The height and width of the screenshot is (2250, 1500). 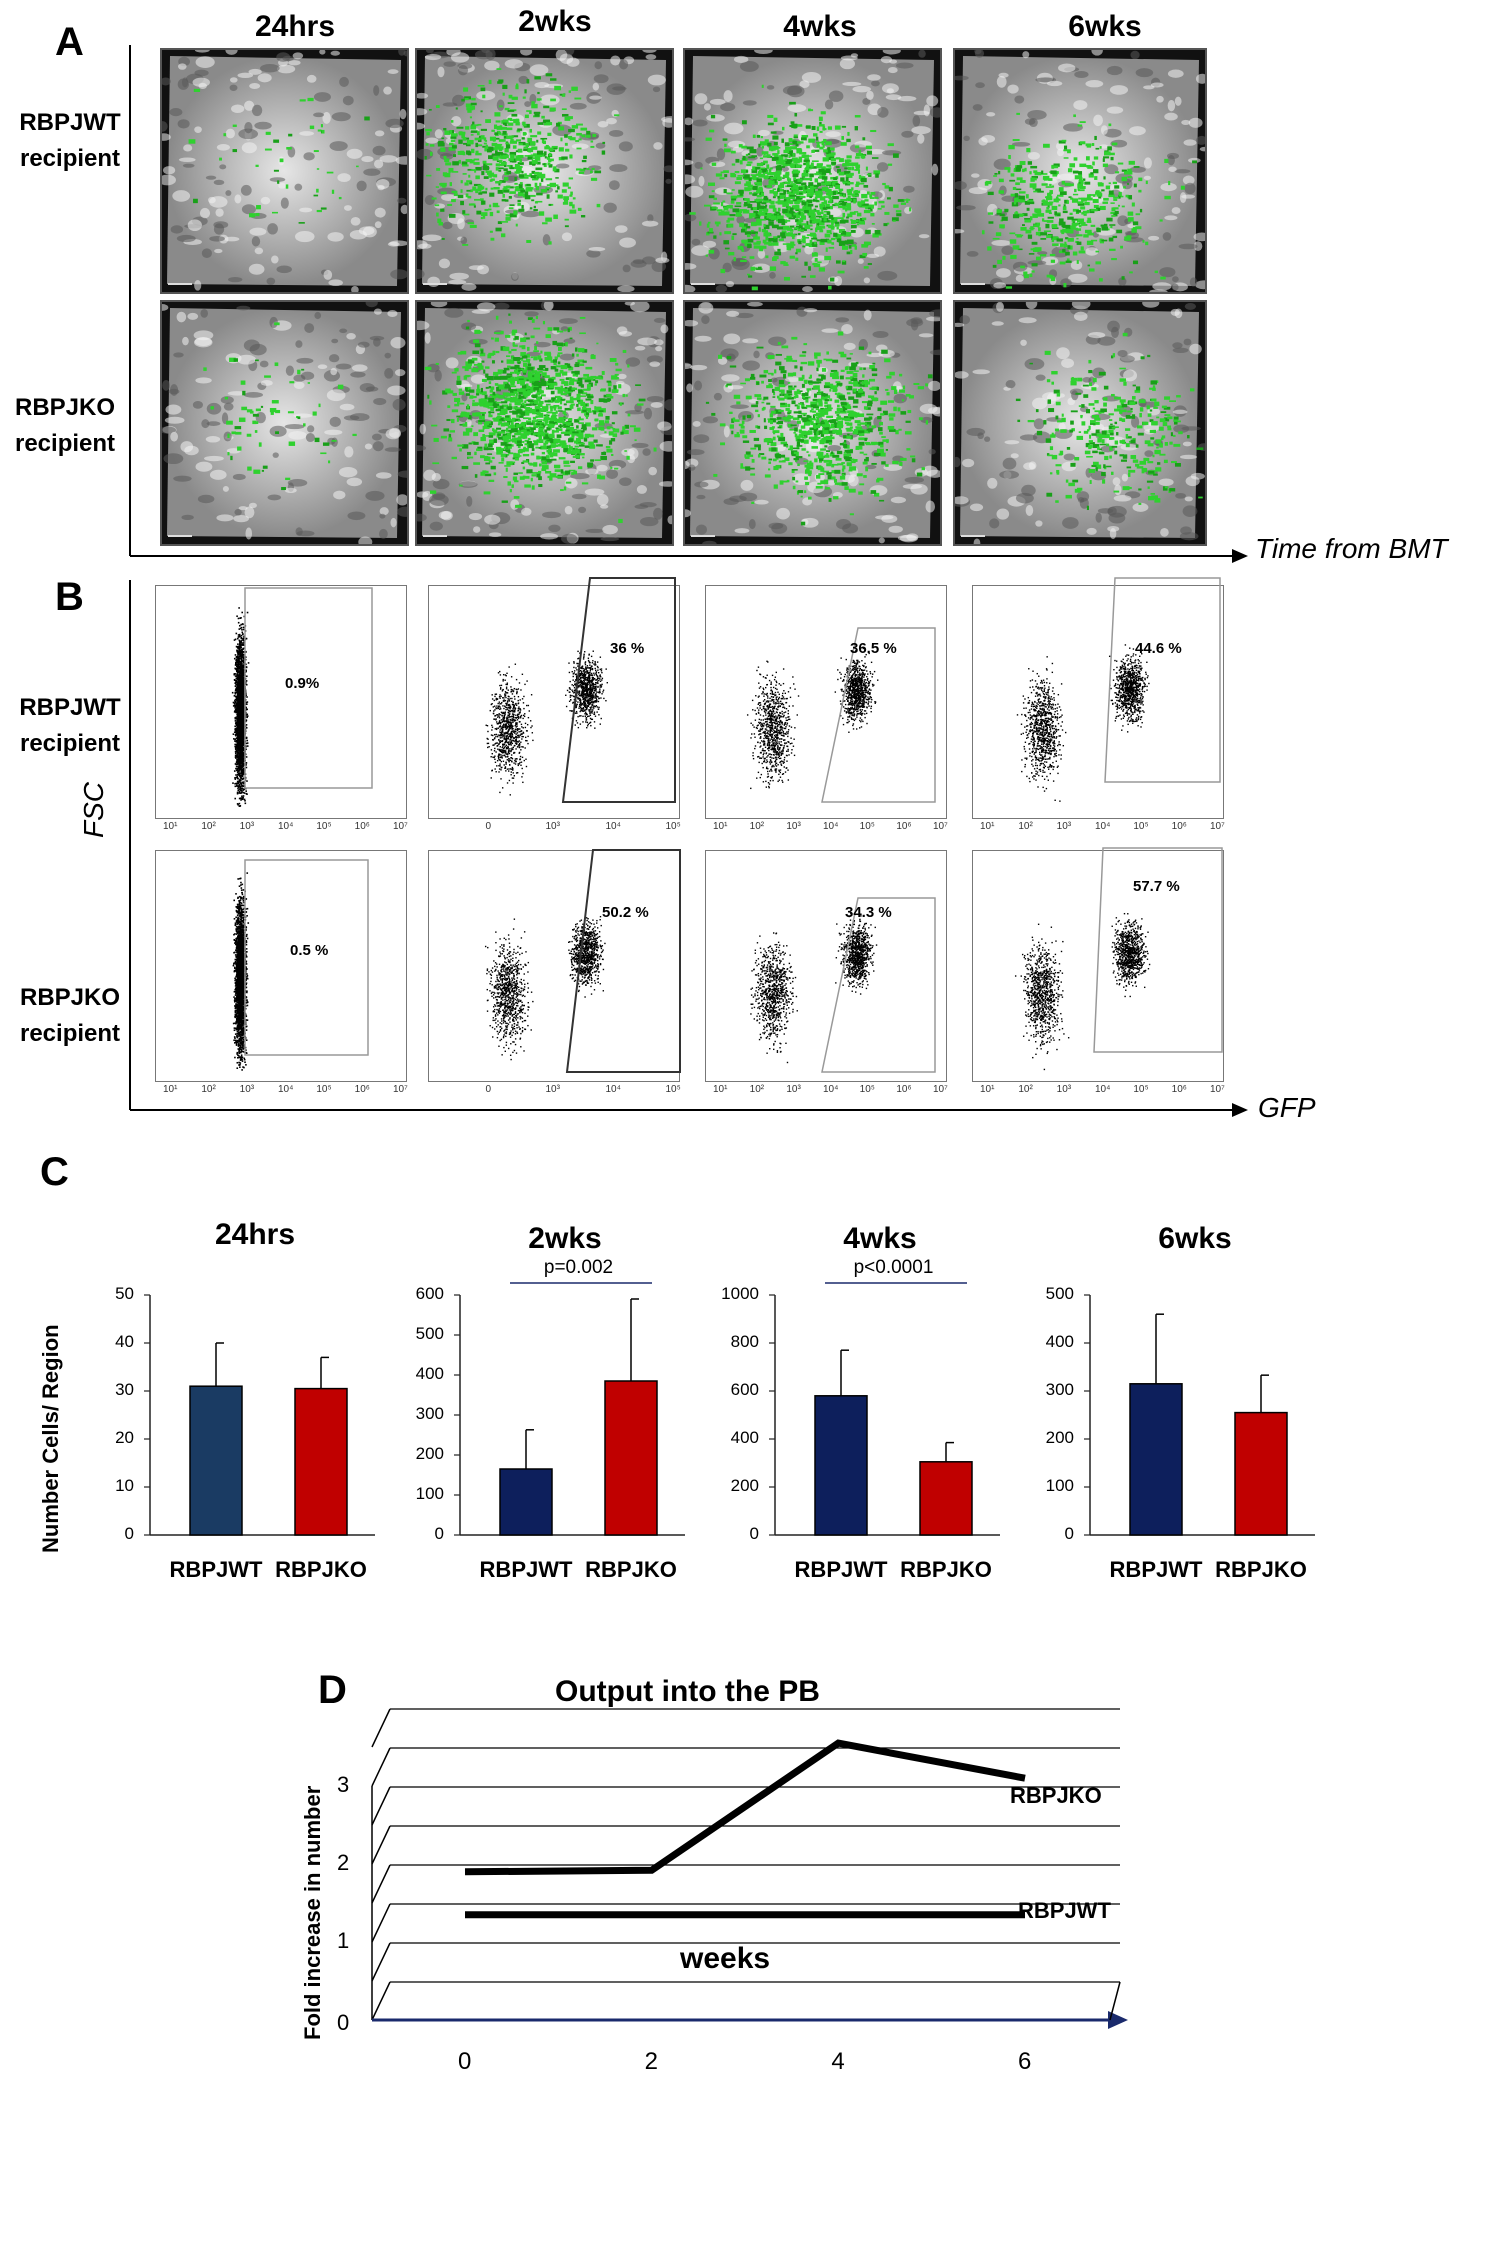 What do you see at coordinates (1351, 549) in the screenshot?
I see `panel-a-x-axis-label: Time from BMT` at bounding box center [1351, 549].